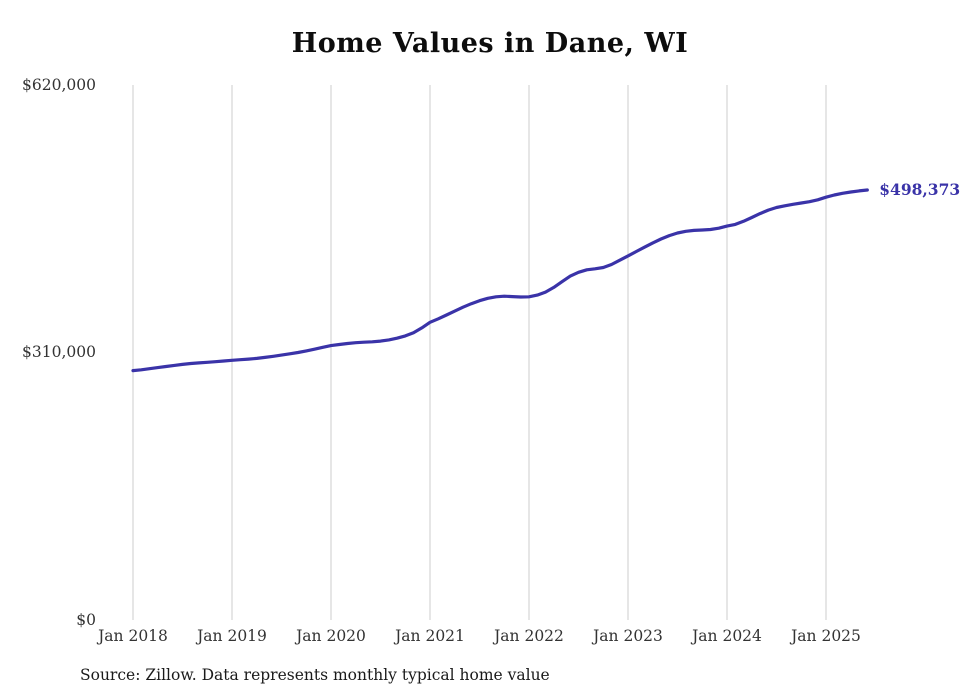  Describe the element at coordinates (727, 636) in the screenshot. I see `x-axis-label: Jan 2024` at that location.